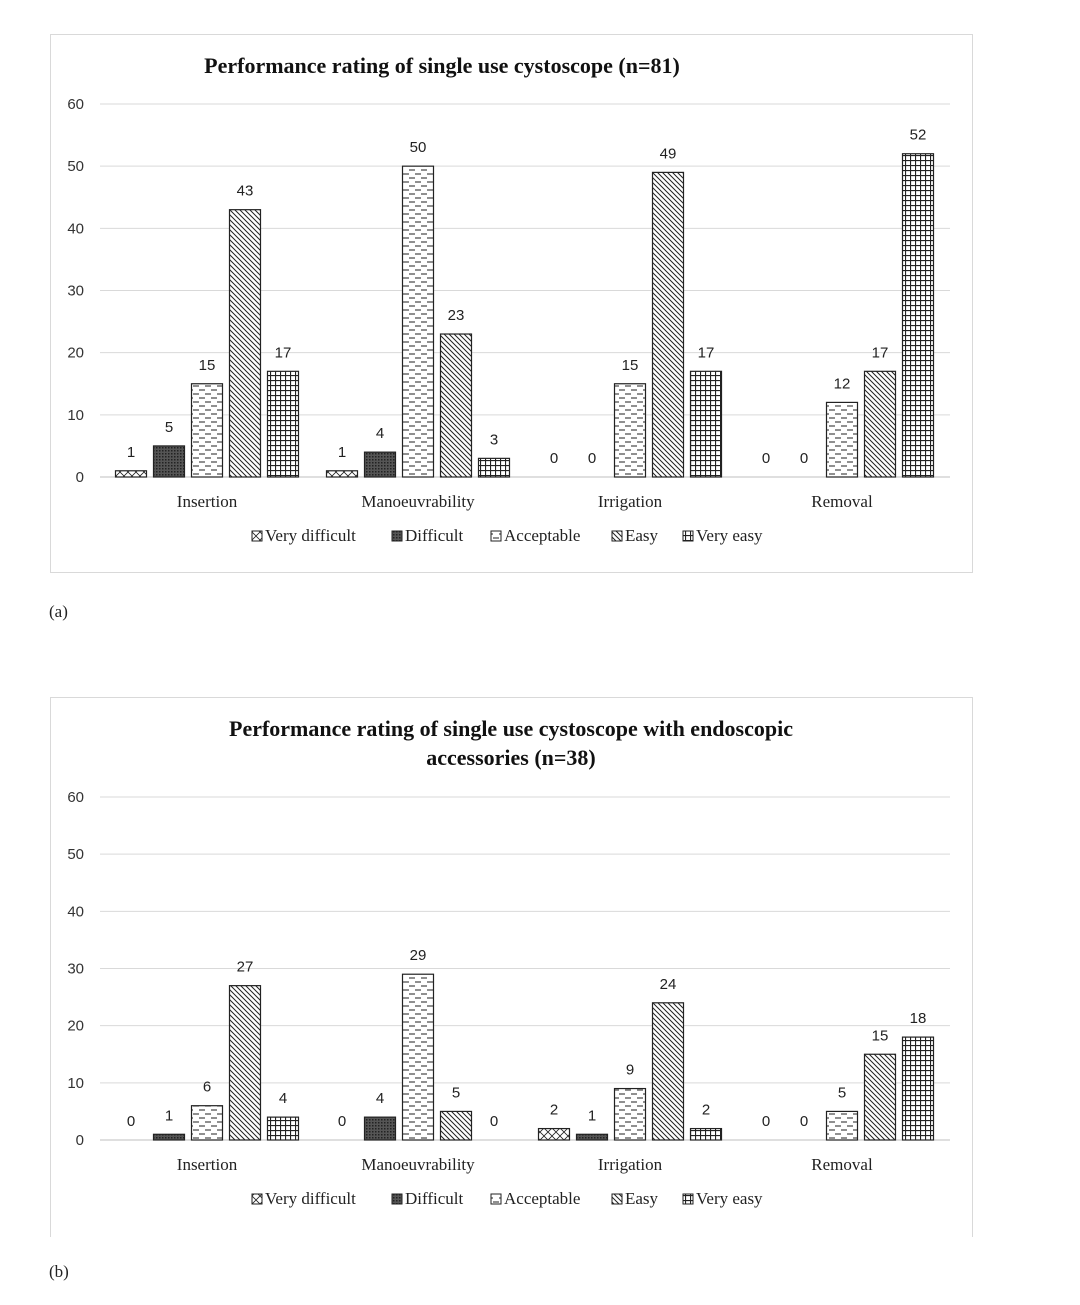 The width and height of the screenshot is (1080, 1305). What do you see at coordinates (630, 1070) in the screenshot?
I see `data-label: 9` at bounding box center [630, 1070].